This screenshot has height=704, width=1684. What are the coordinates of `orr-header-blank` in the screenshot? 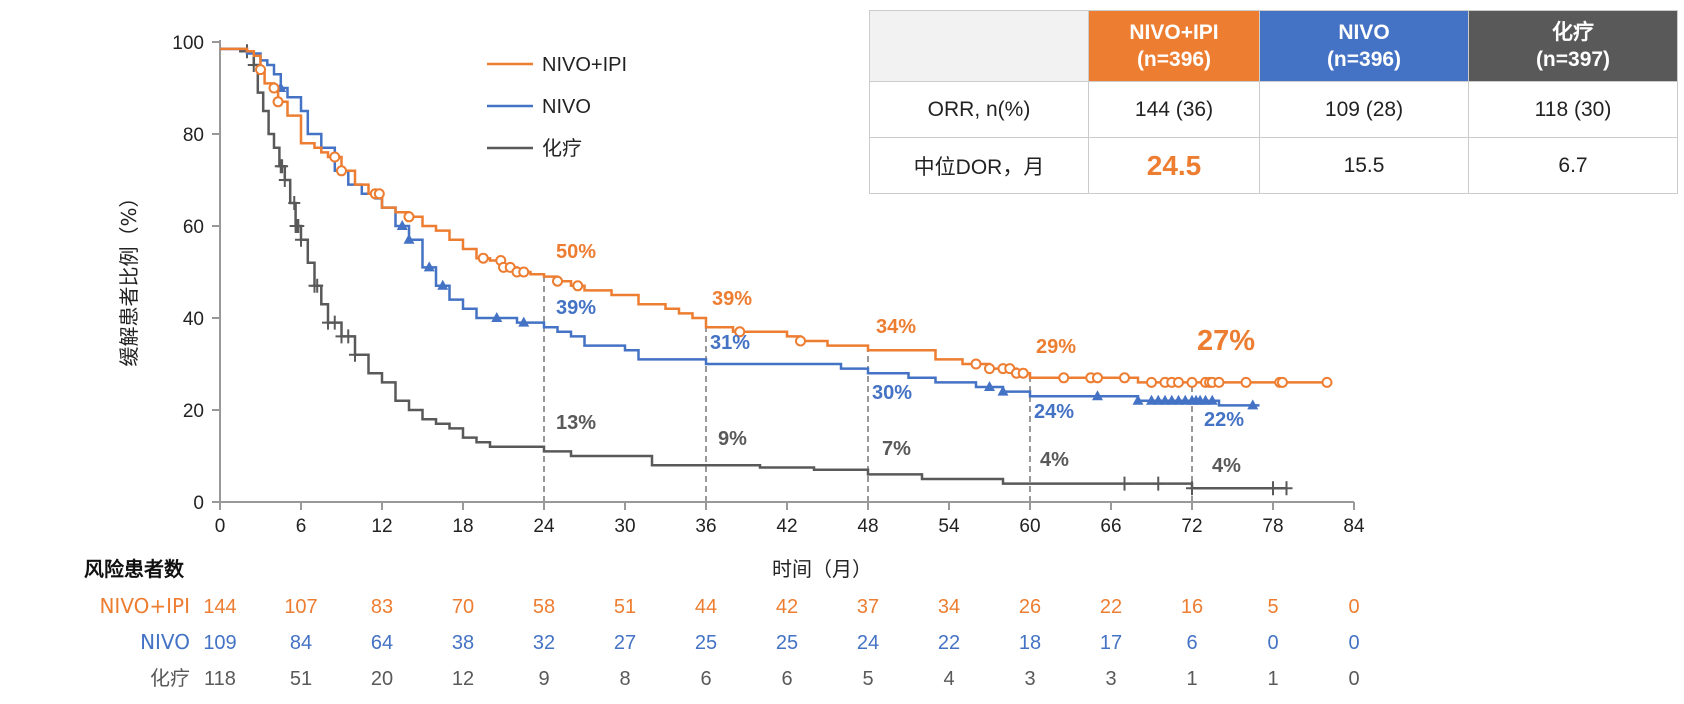 It's located at (979, 46).